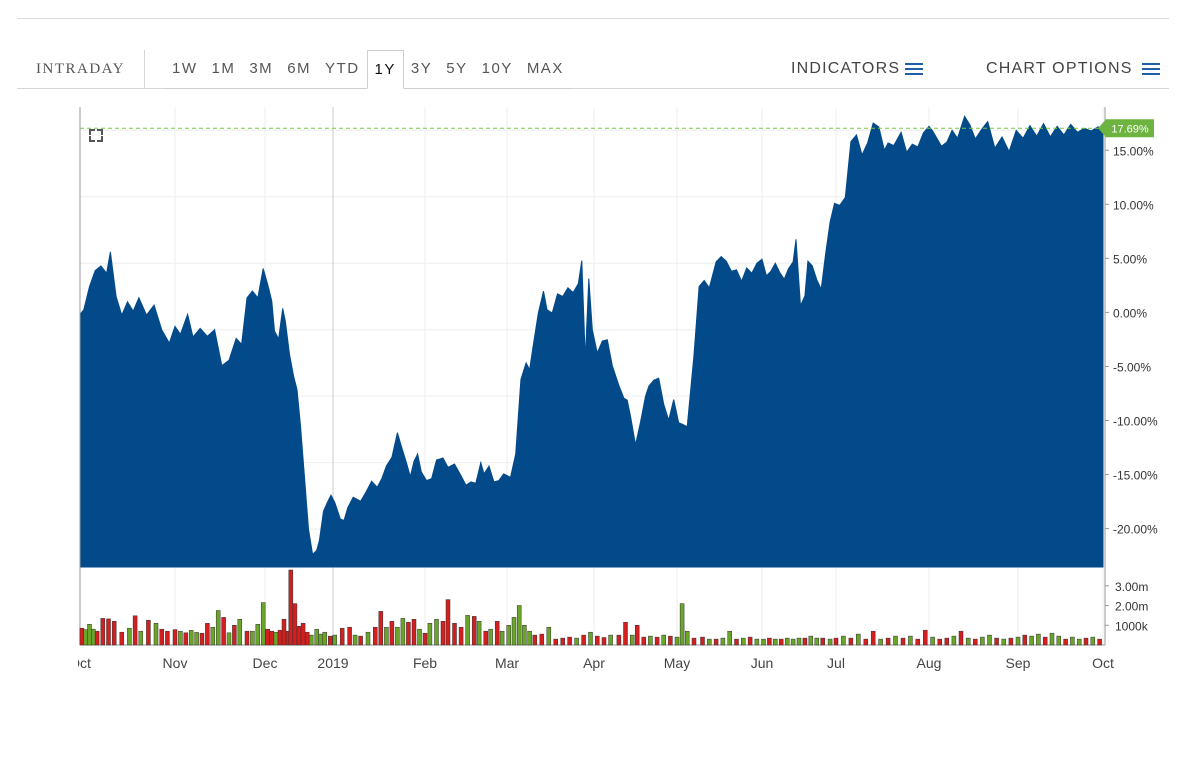 This screenshot has width=1195, height=764. Describe the element at coordinates (425, 663) in the screenshot. I see `x-tick-label: Feb` at that location.